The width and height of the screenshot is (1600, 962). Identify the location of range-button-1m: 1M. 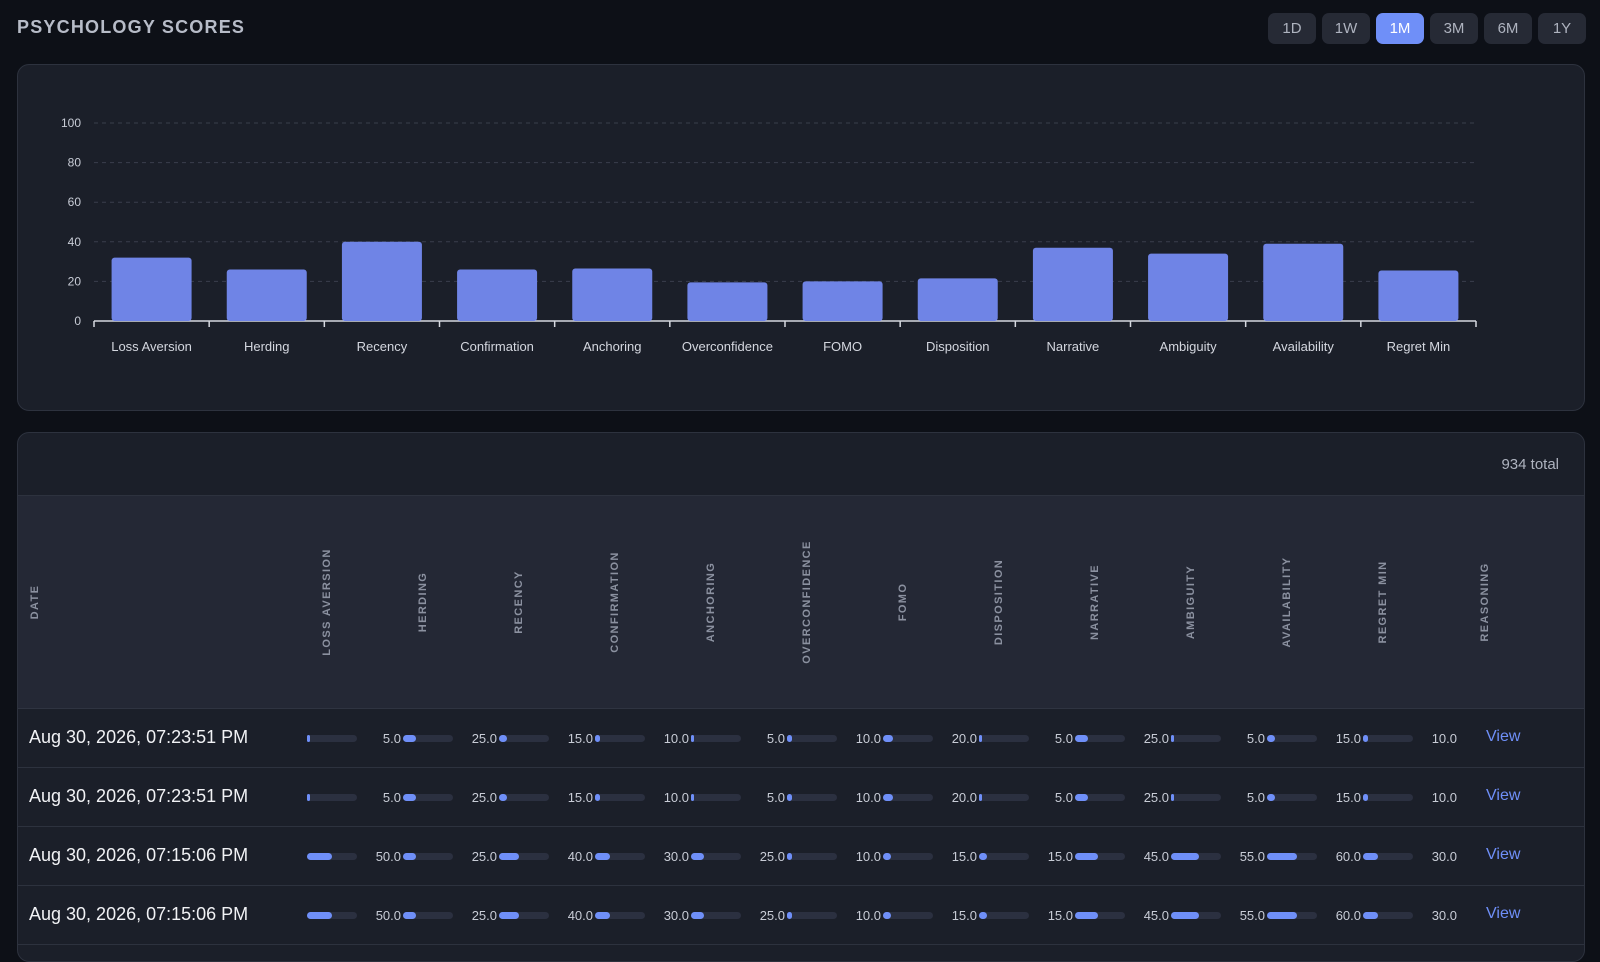
(1400, 28).